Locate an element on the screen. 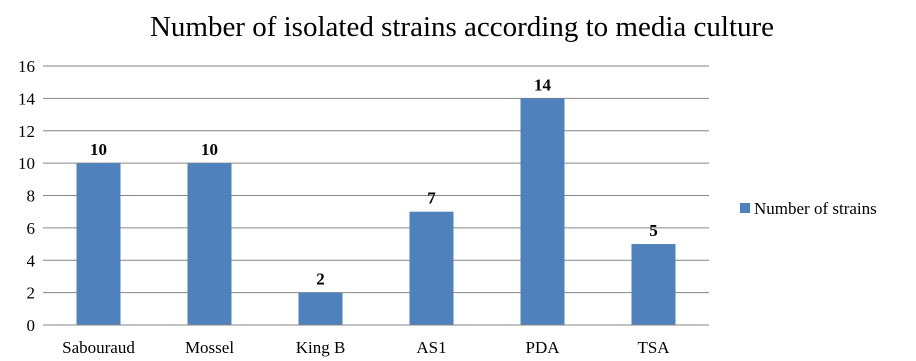 This screenshot has height=361, width=916. y-tick-label: 16 is located at coordinates (26, 66).